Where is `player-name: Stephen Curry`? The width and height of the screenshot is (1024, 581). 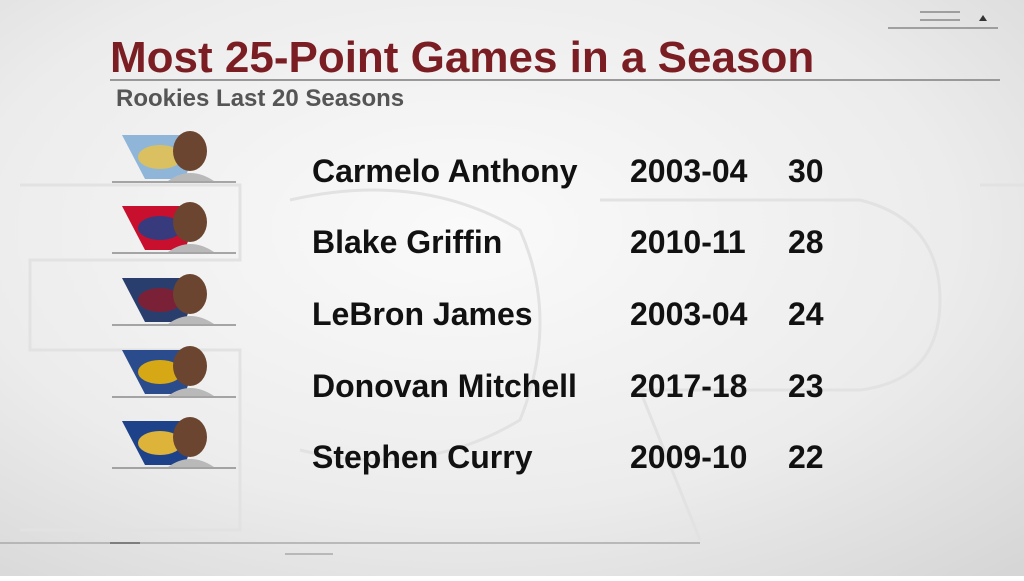 player-name: Stephen Curry is located at coordinates (422, 457).